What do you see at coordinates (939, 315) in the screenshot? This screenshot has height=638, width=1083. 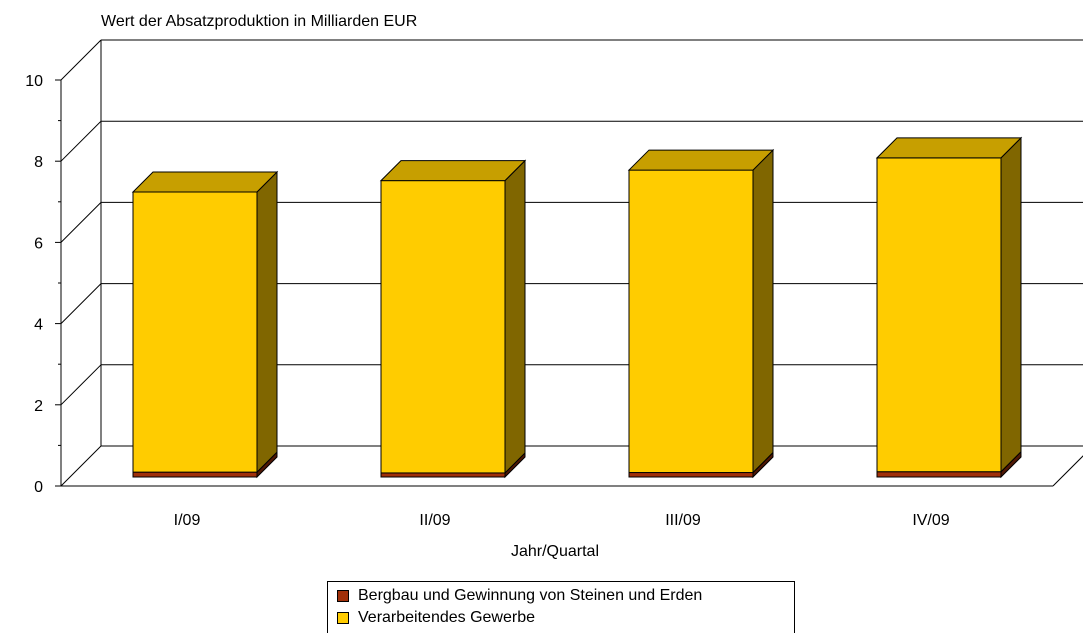 I see `bar-IV/09-1` at bounding box center [939, 315].